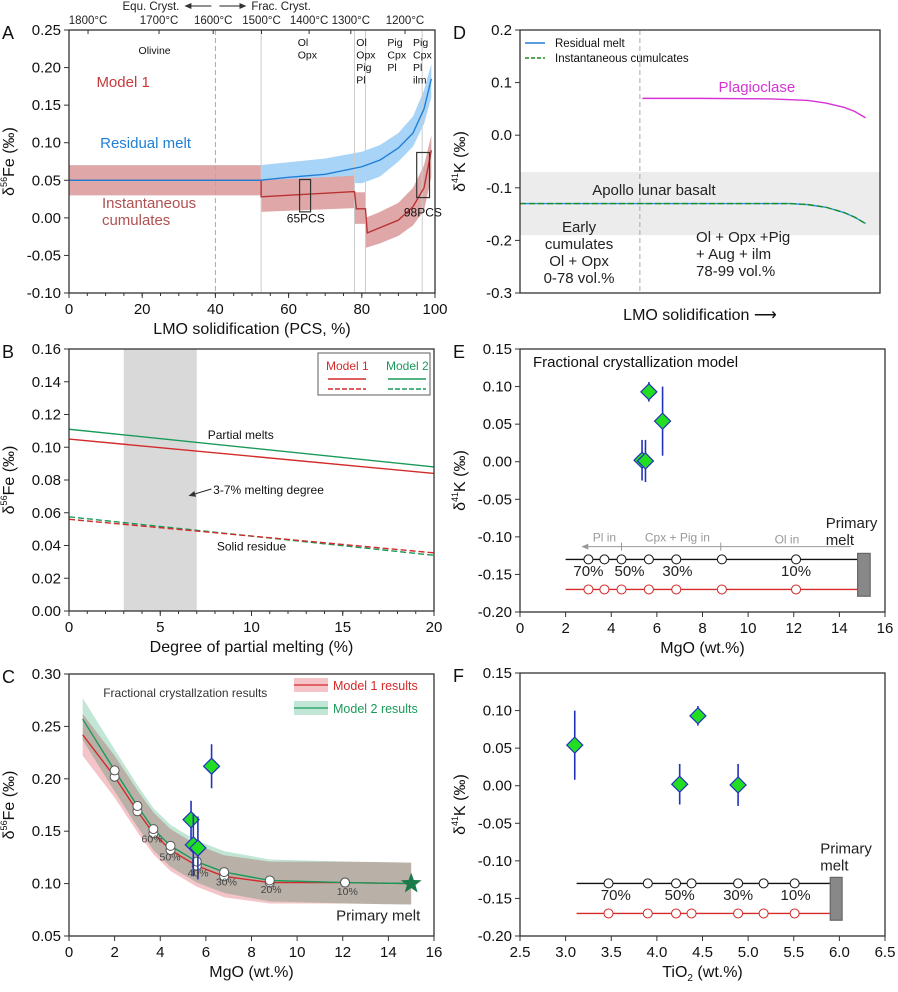 This screenshot has width=898, height=992. What do you see at coordinates (656, 952) in the screenshot?
I see `x-tick-label: 4.0` at bounding box center [656, 952].